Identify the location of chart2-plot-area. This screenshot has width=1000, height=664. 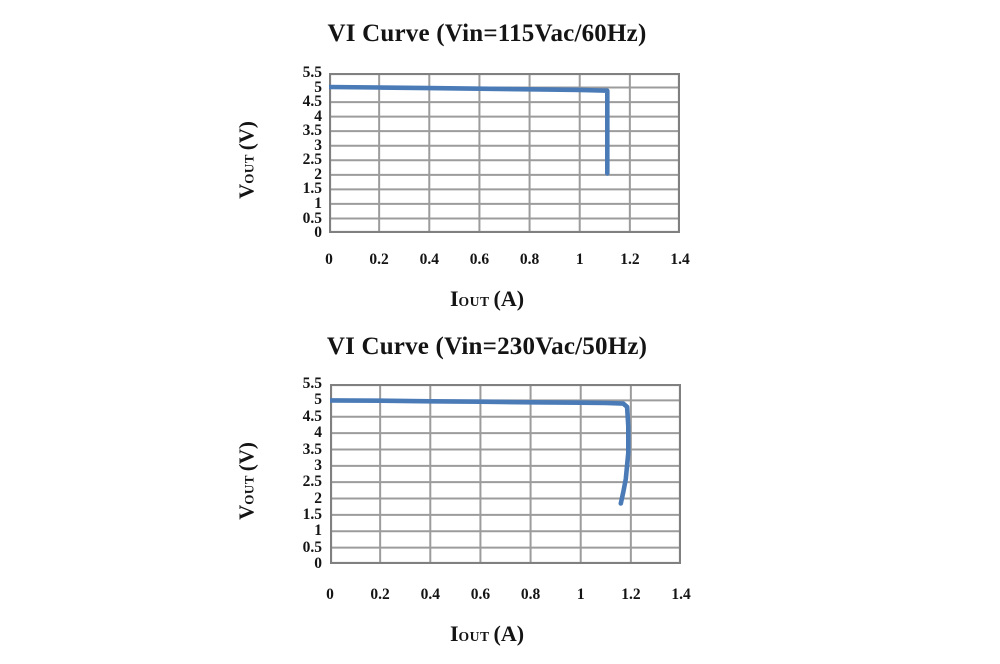
(505, 474).